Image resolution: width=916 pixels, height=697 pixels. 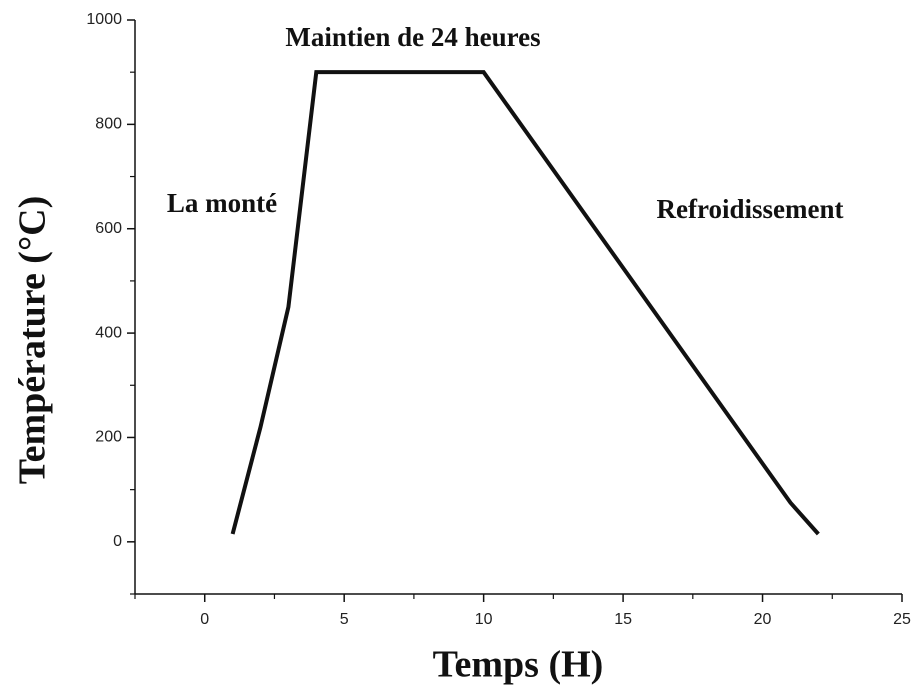 I want to click on y-tick-label: 800, so click(x=108, y=124).